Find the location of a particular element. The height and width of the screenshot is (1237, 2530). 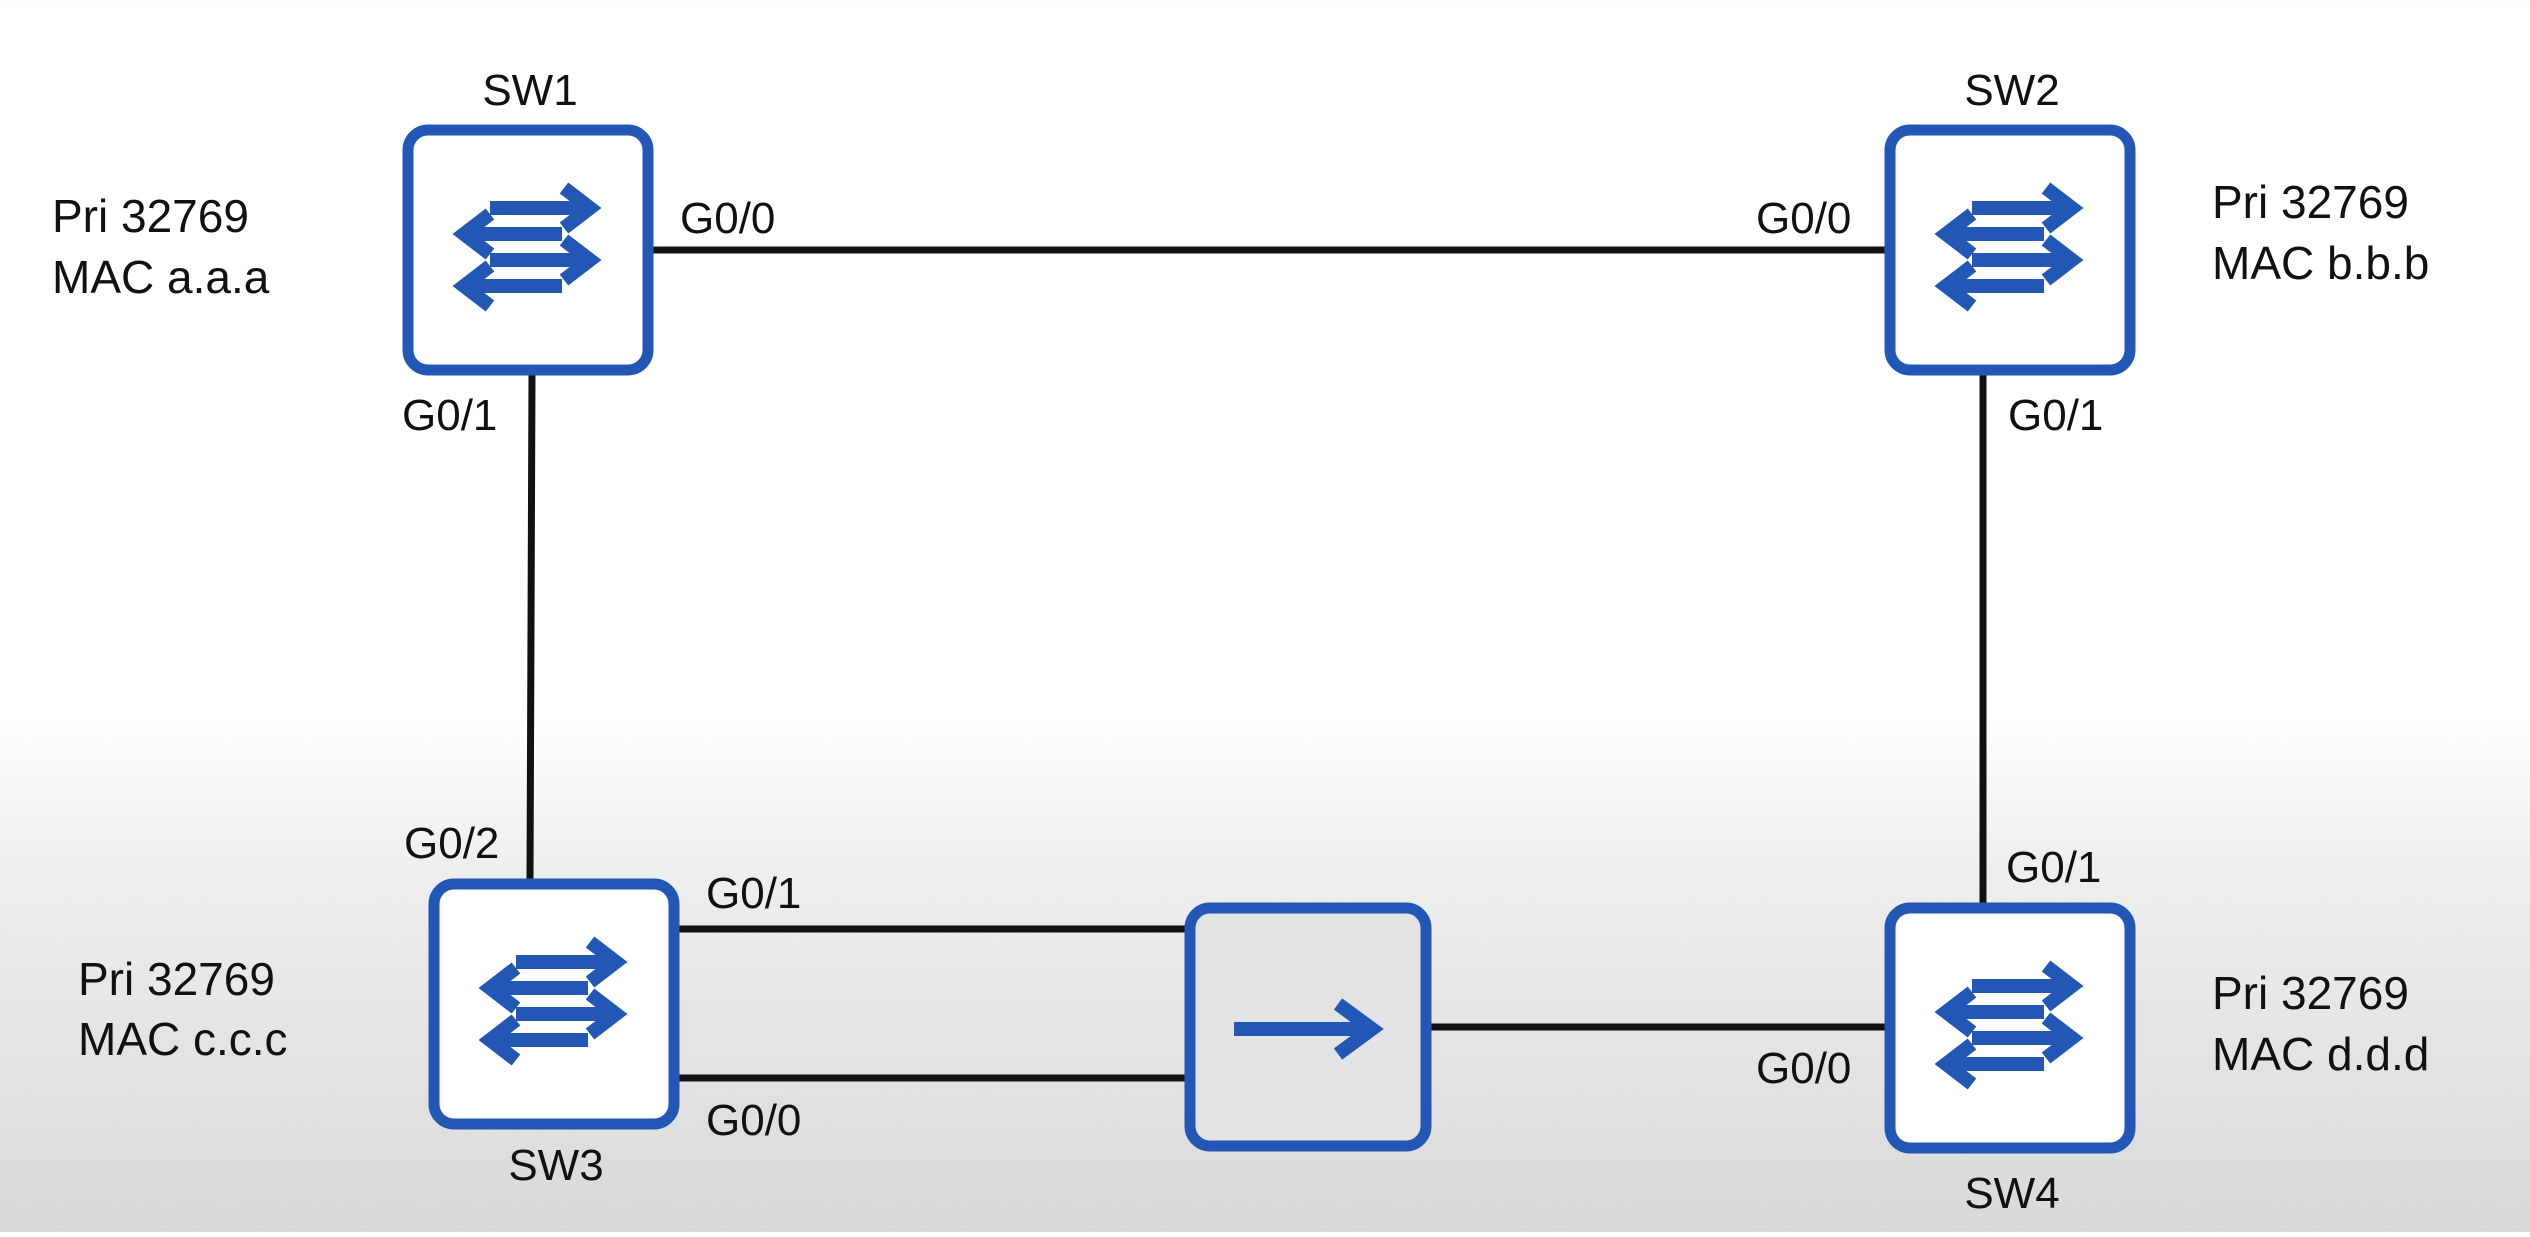

sw3-priority: Pri 32769 is located at coordinates (176, 979).